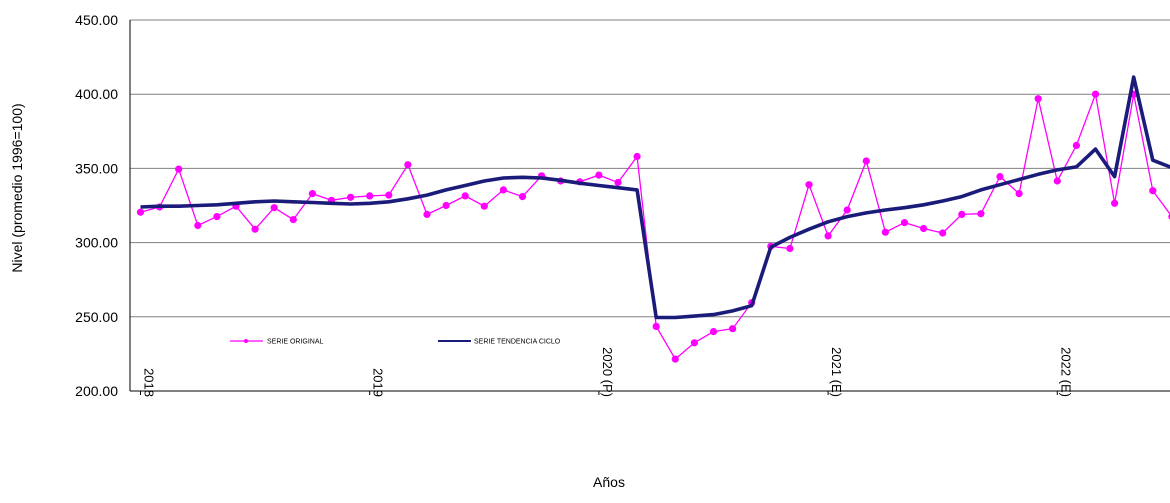 This screenshot has width=1170, height=503. I want to click on x-tick-label: 2018, so click(149, 382).